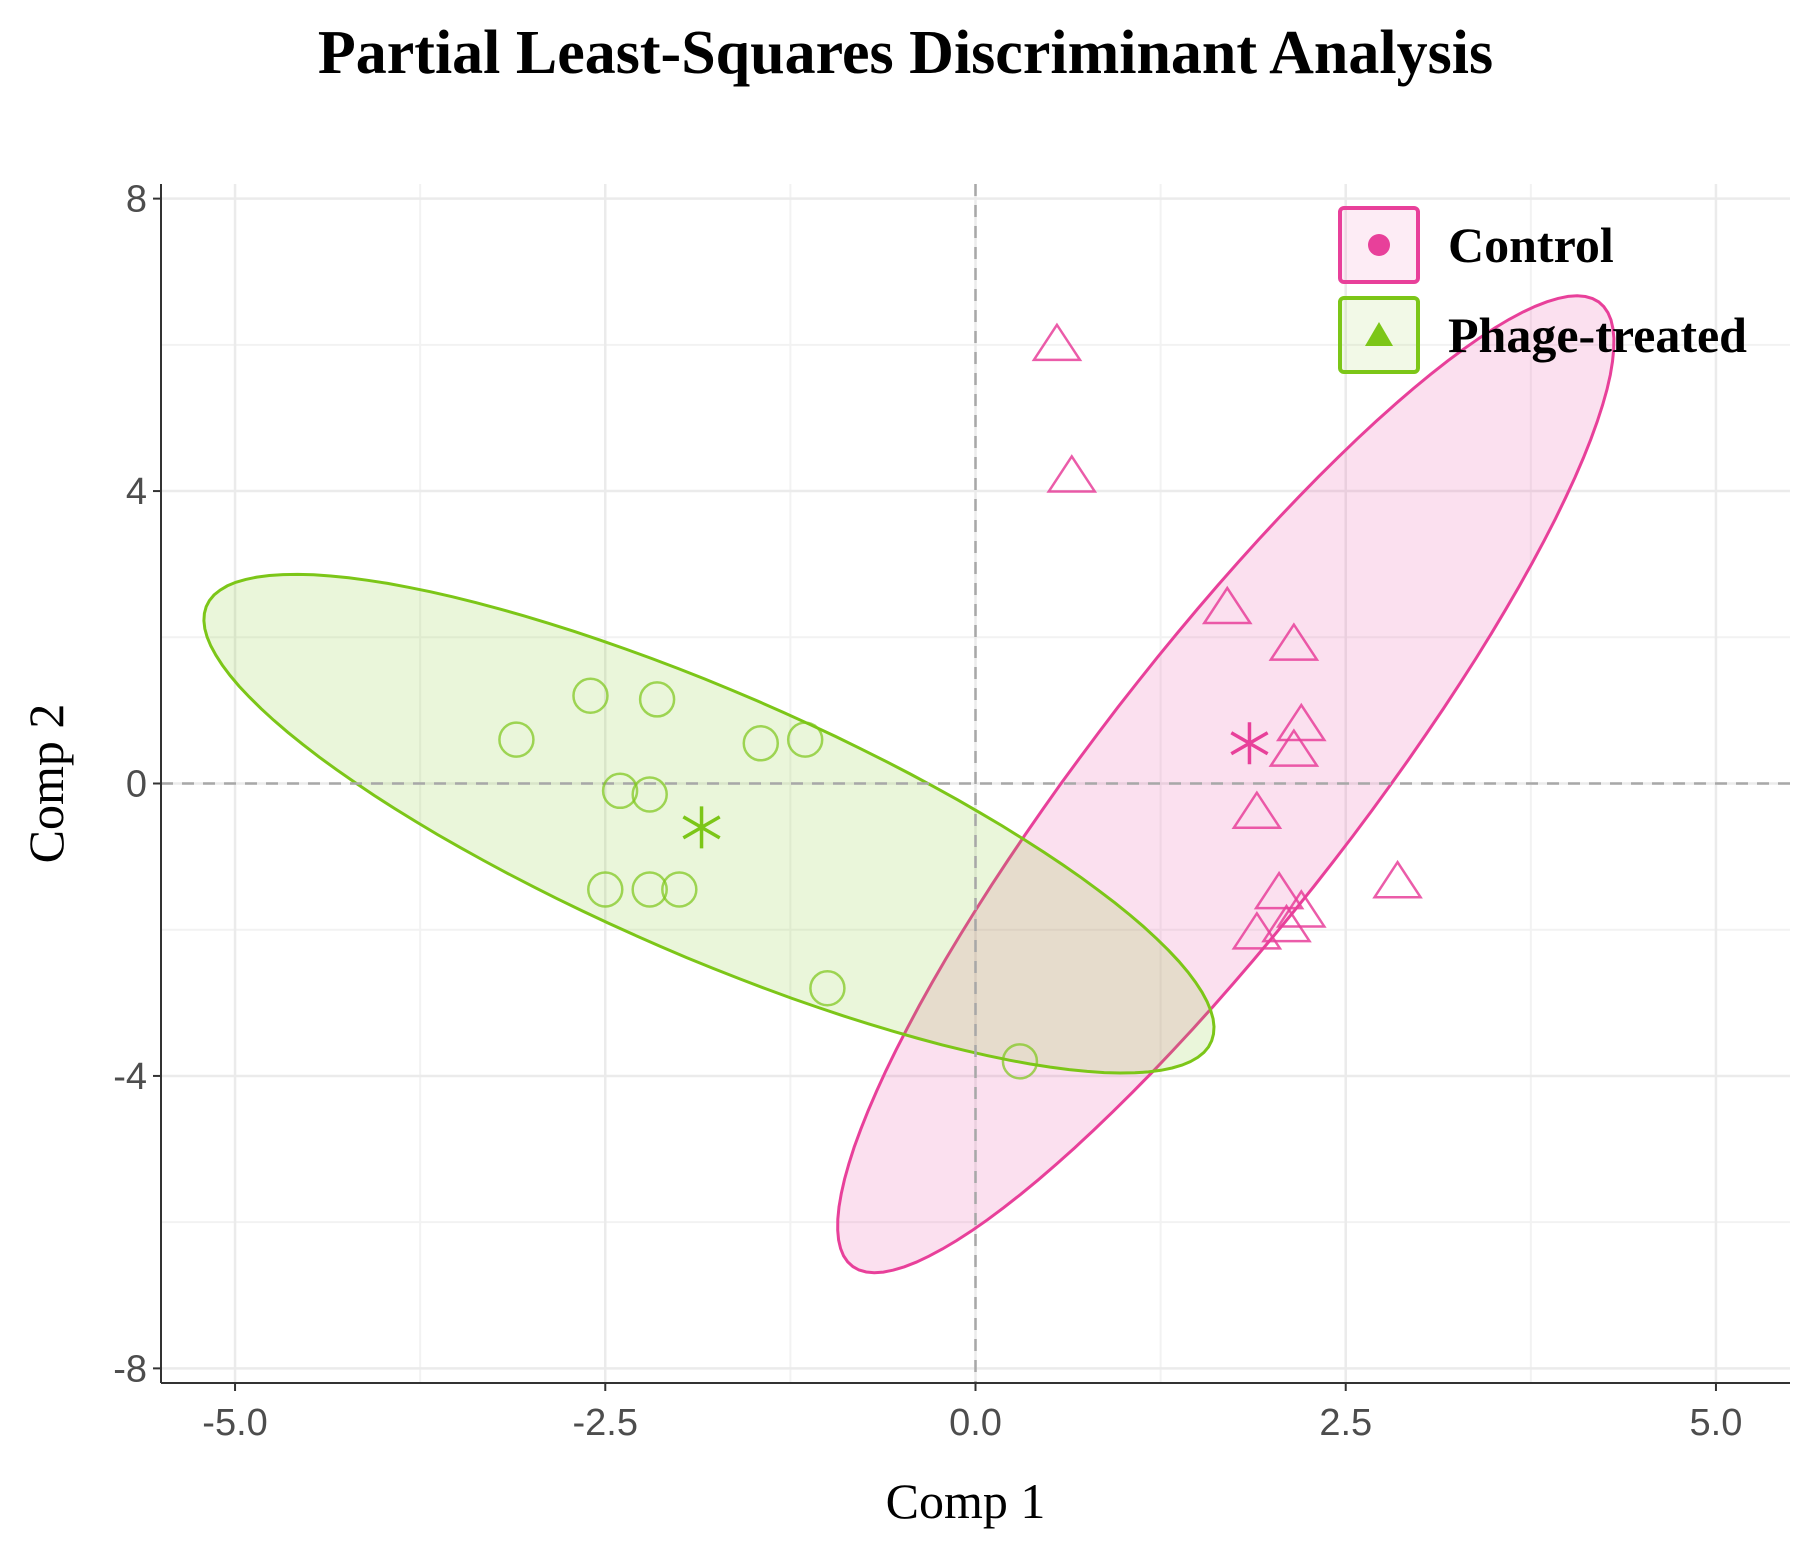 Image resolution: width=1811 pixels, height=1544 pixels. I want to click on x-tick-label: 2.5, so click(1345, 1423).